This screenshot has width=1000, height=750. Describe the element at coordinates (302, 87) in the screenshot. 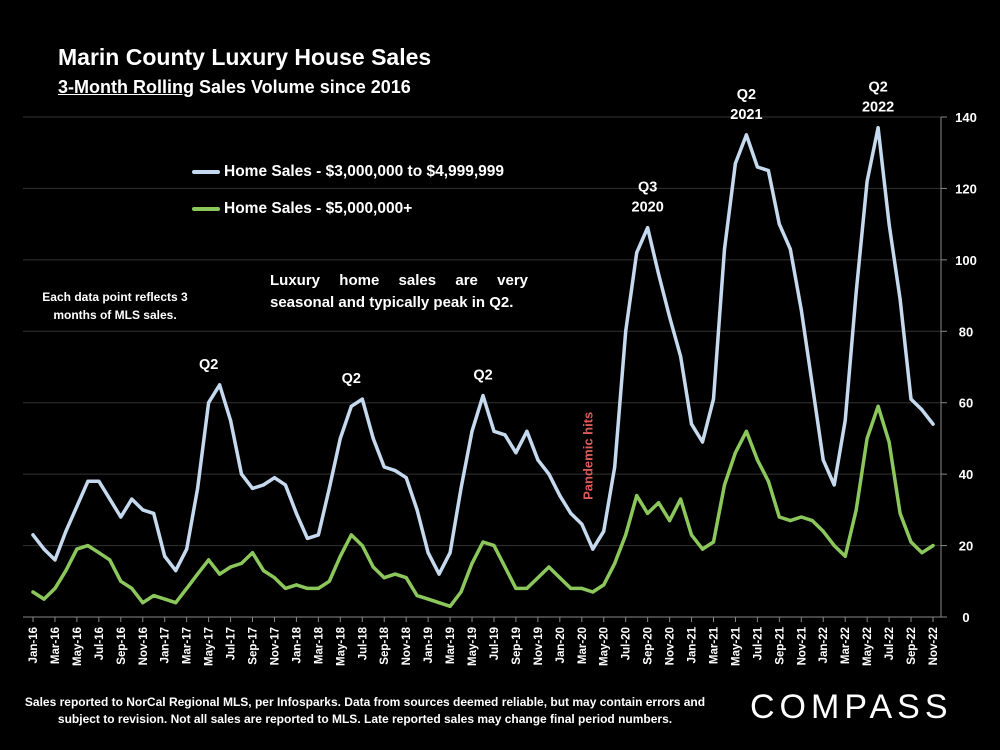

I see `subtitle-rest: Sales Volume since 2016` at that location.